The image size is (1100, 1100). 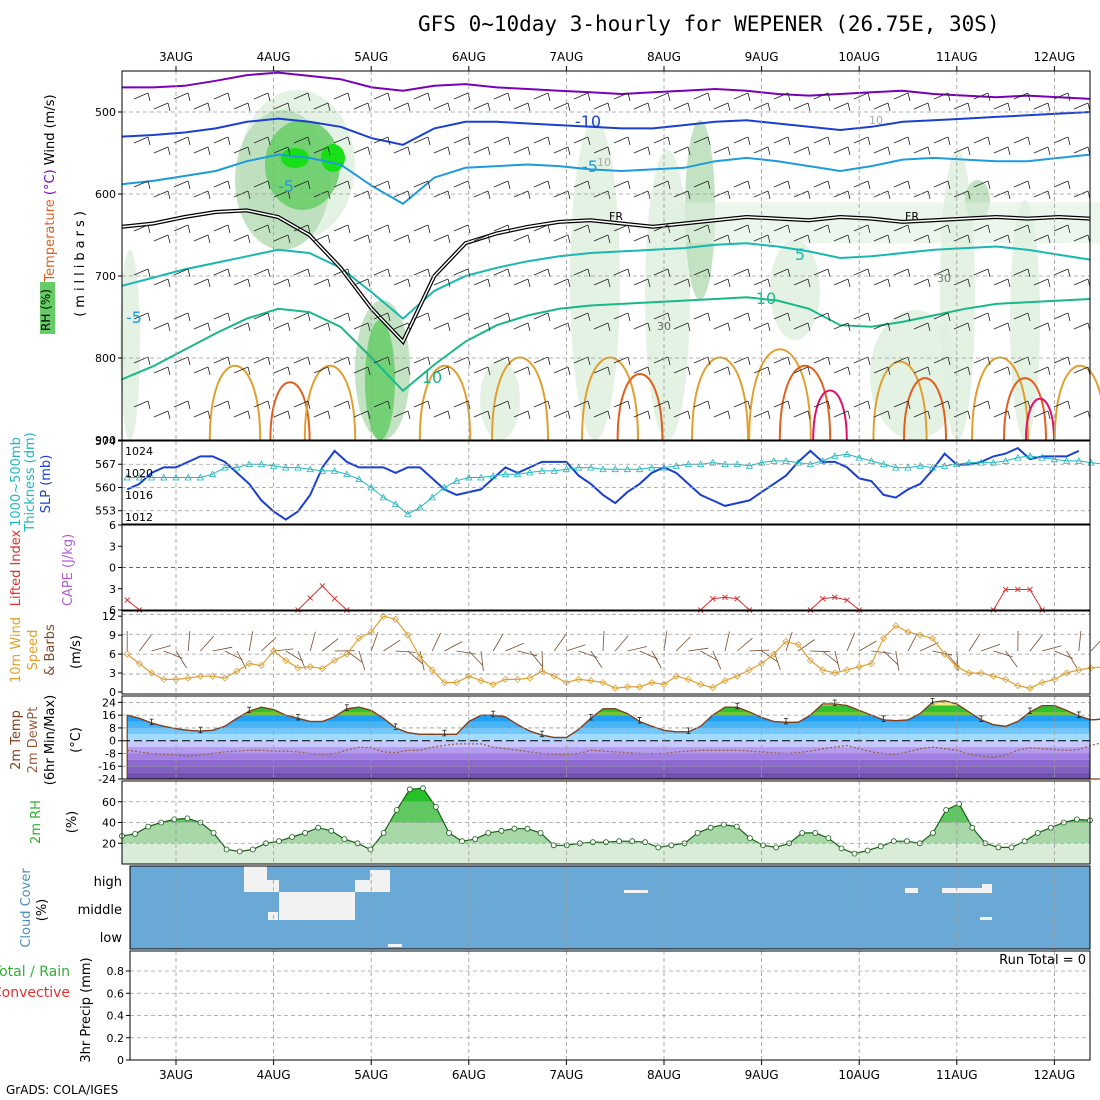 What do you see at coordinates (50, 182) in the screenshot?
I see `upper-air-ylabel-part: (°C)` at bounding box center [50, 182].